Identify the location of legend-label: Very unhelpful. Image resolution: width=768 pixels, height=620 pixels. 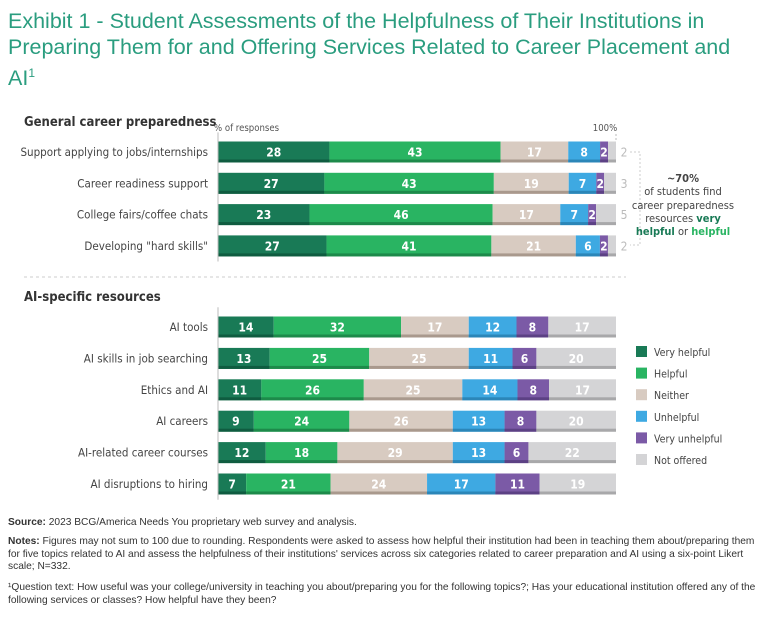
(688, 439).